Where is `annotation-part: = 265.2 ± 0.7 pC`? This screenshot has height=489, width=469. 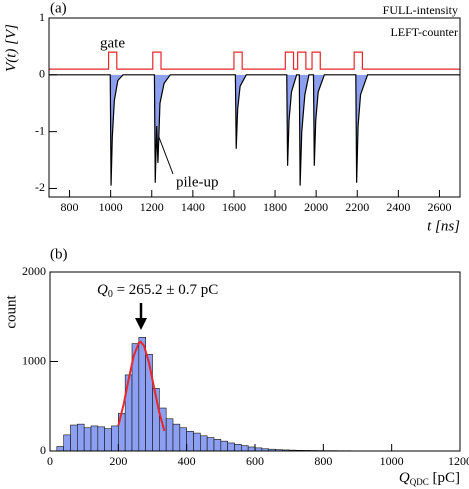 annotation-part: = 265.2 ± 0.7 pC is located at coordinates (165, 290).